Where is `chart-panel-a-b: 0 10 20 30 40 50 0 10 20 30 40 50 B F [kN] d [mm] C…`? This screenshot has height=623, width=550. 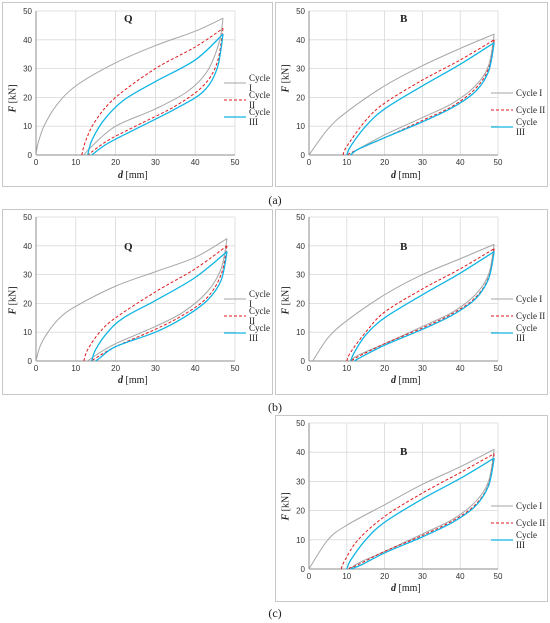
chart-panel-a-b: 0 10 20 30 40 50 0 10 20 30 40 50 B F [kN] d [mm] C… is located at coordinates (411, 94).